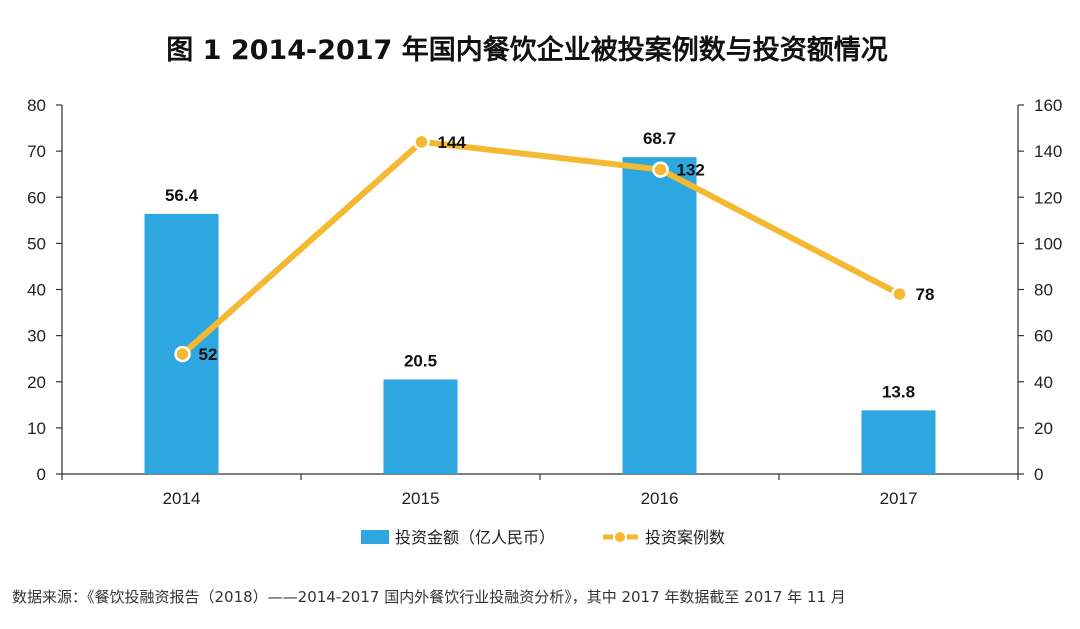 The height and width of the screenshot is (629, 1080). Describe the element at coordinates (620, 537) in the screenshot. I see `legend-line-marker` at that location.